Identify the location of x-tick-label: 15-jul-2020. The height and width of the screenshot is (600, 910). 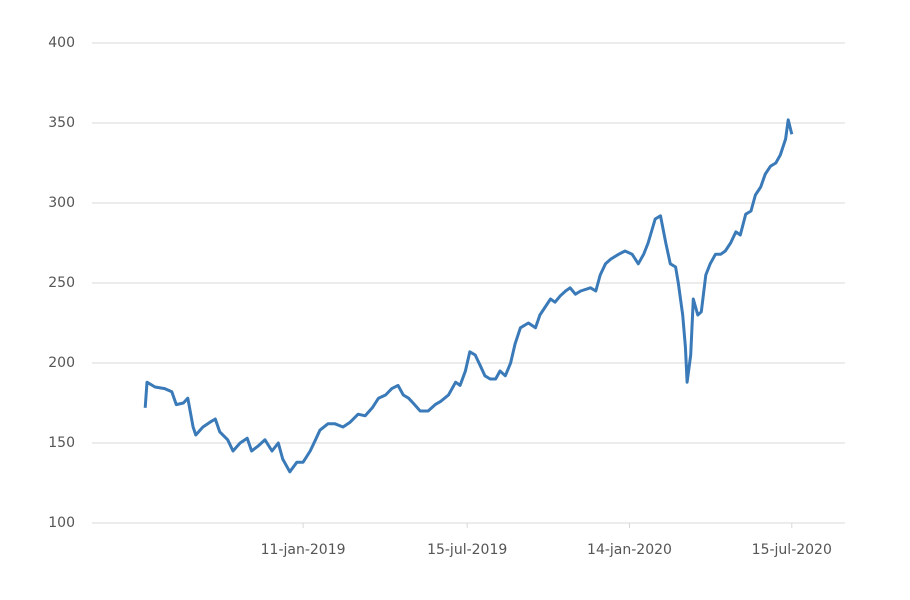
(792, 550).